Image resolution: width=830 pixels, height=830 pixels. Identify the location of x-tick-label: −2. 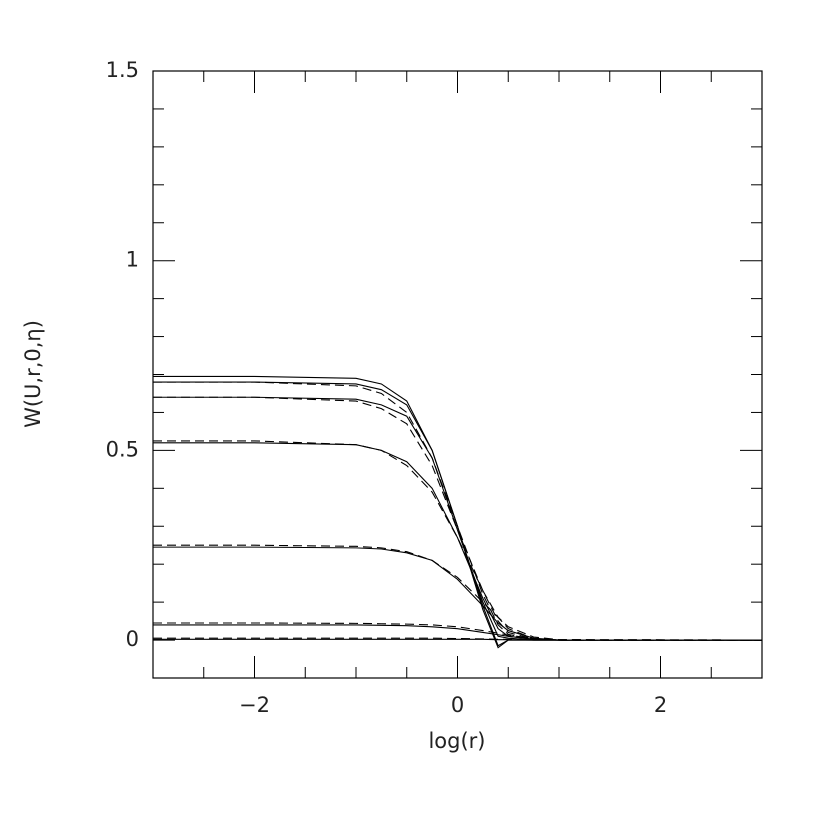
(254, 705).